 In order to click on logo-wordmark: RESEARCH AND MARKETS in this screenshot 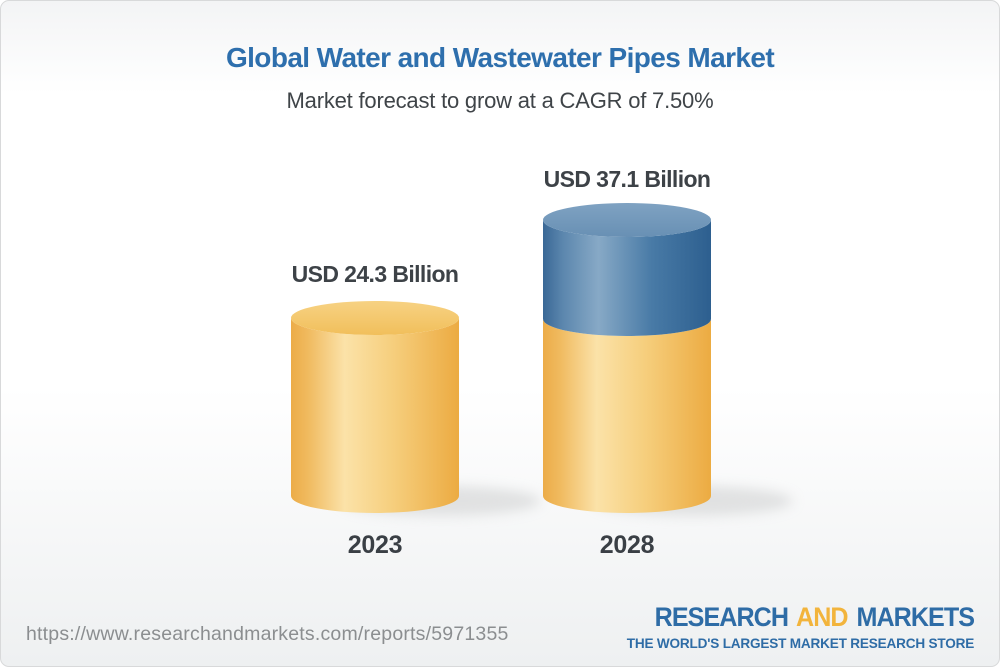, I will do `click(808, 617)`.